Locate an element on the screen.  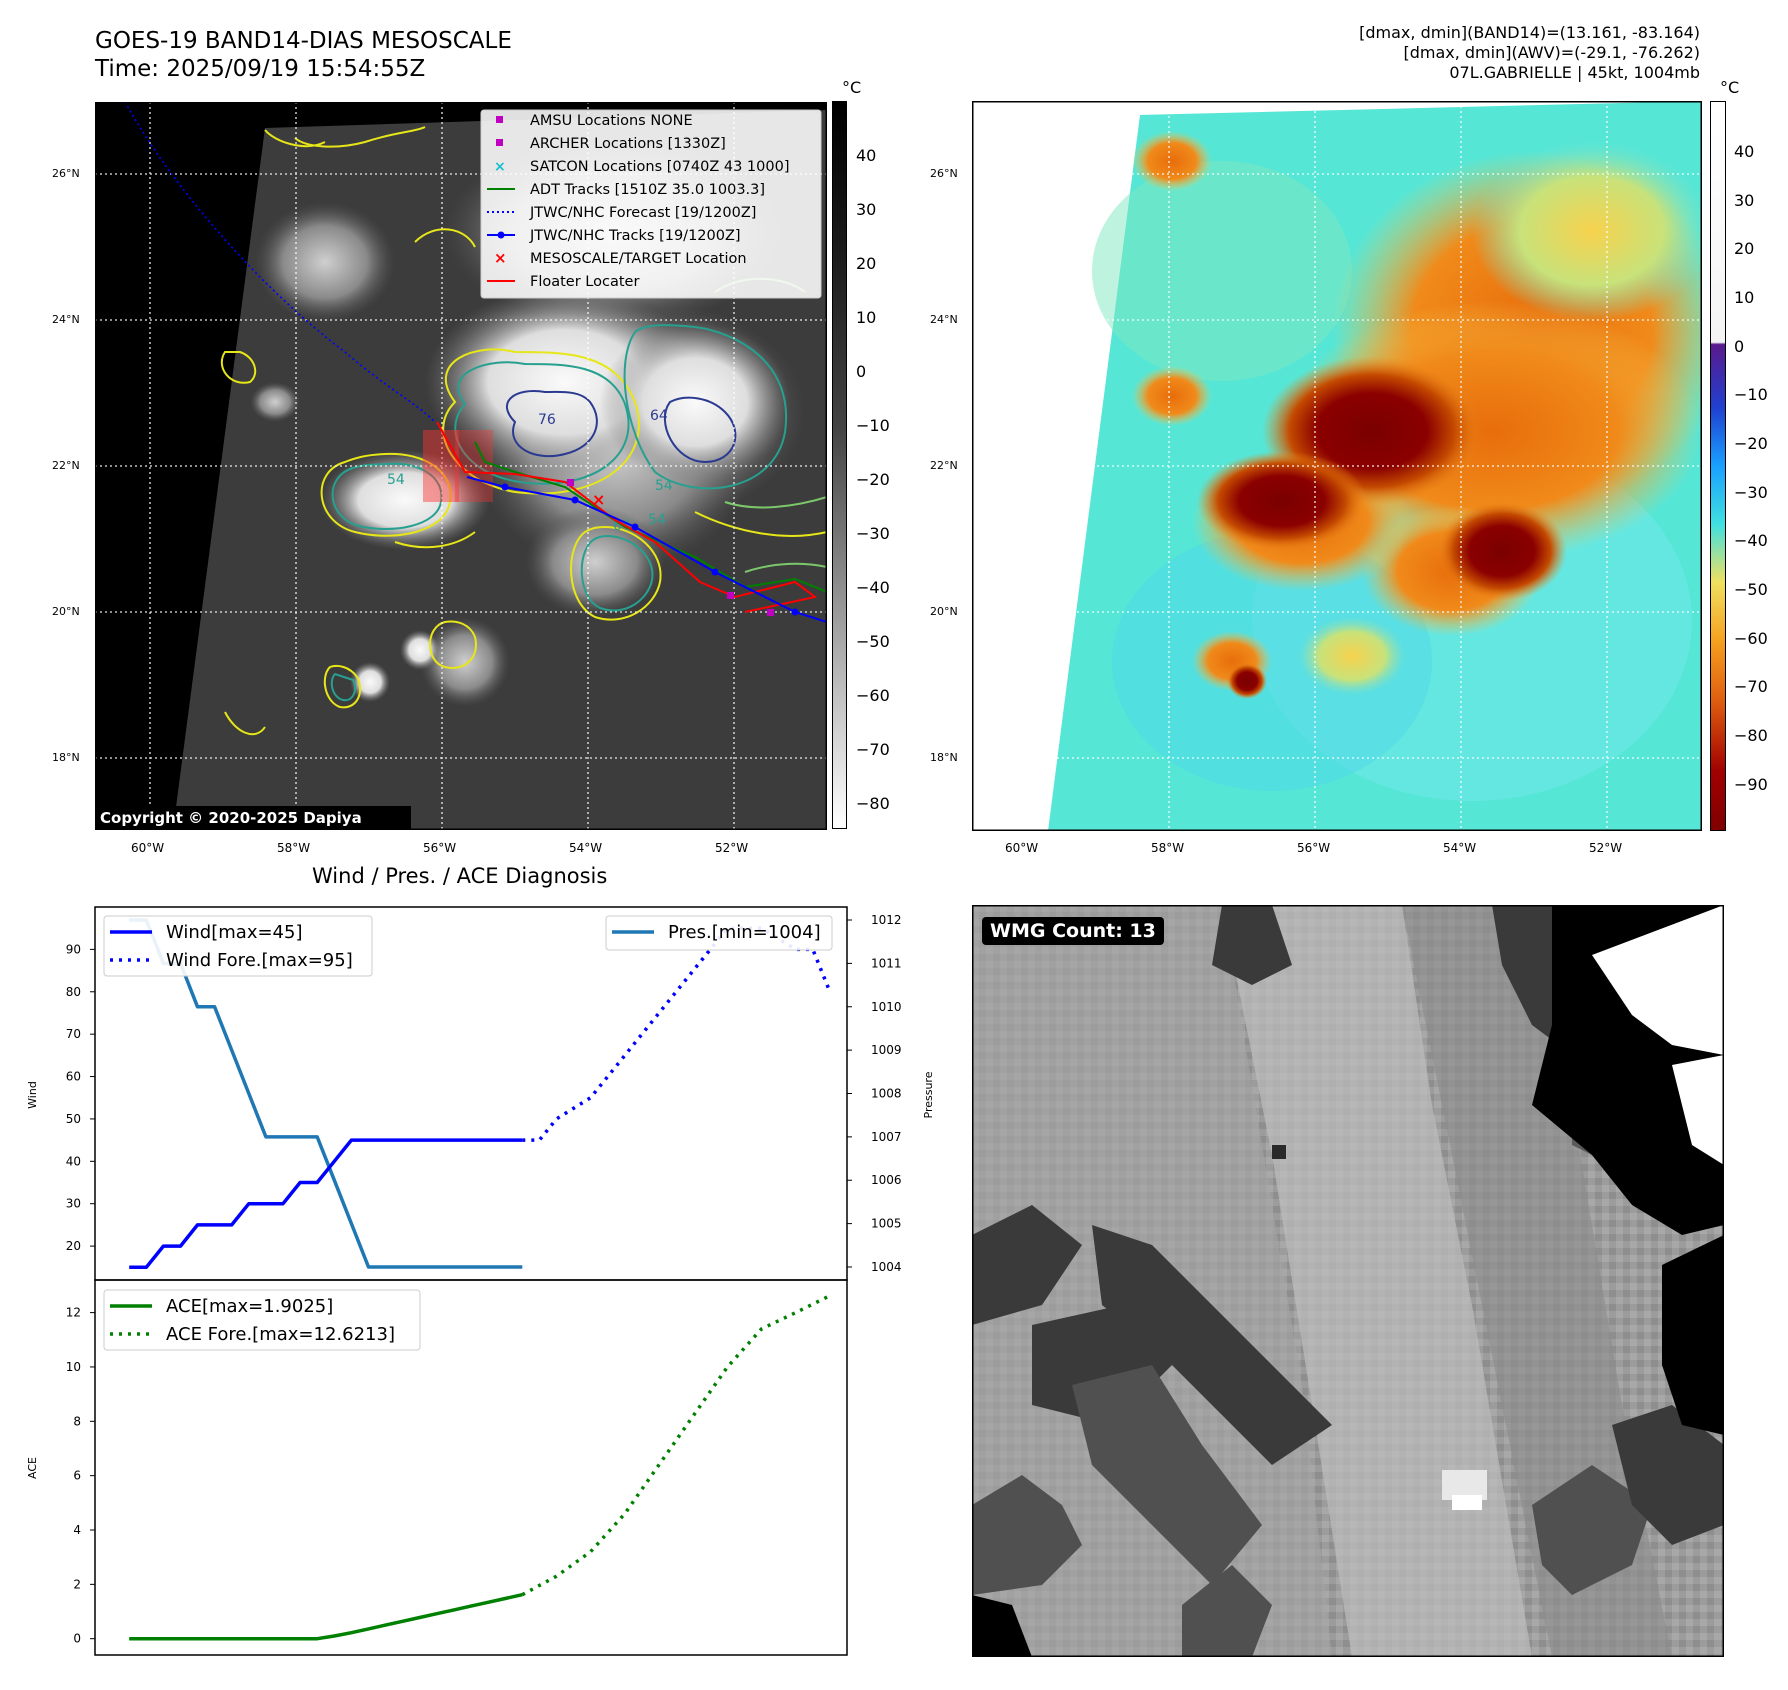
ace-legend-label: ACE[max=1.9025] is located at coordinates (249, 1306).